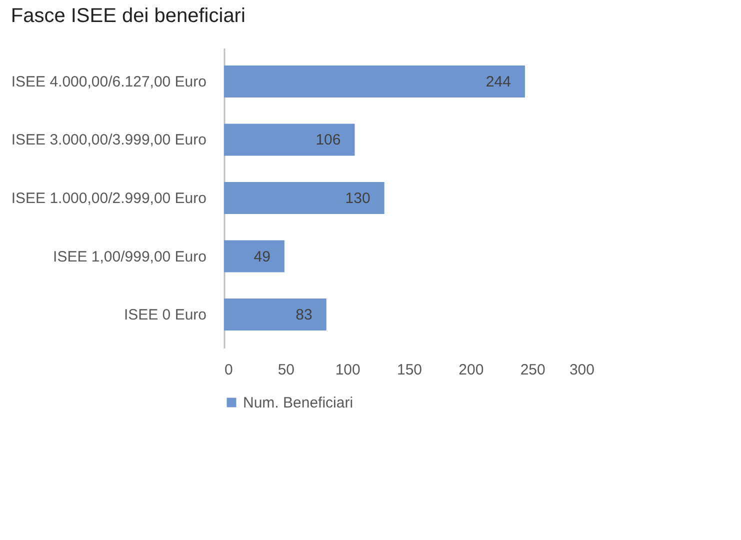 The image size is (741, 540). Describe the element at coordinates (581, 370) in the screenshot. I see `x-tick-label: 300` at that location.